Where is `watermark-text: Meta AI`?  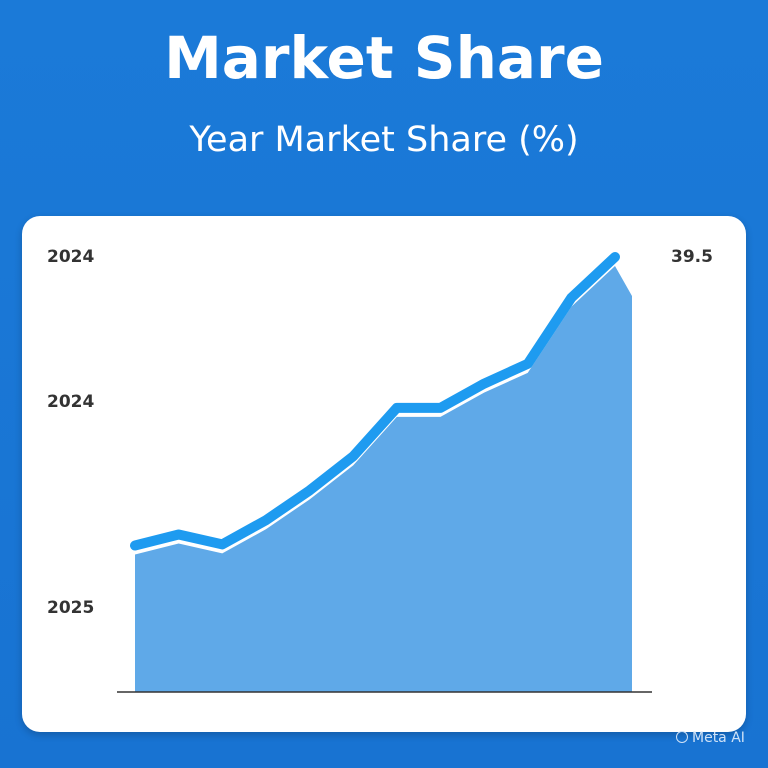 watermark-text: Meta AI is located at coordinates (718, 738).